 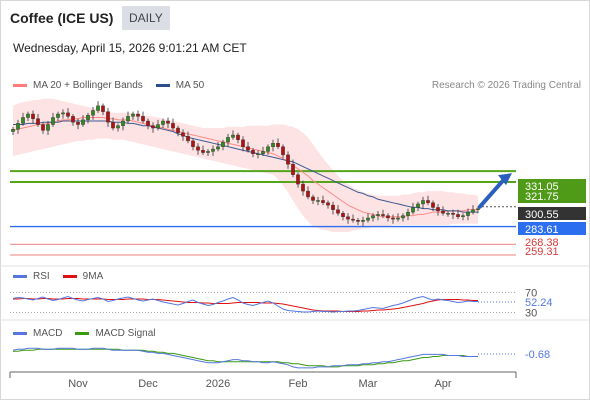 I want to click on price-label-321.75-overlay: 321.75, so click(x=542, y=197).